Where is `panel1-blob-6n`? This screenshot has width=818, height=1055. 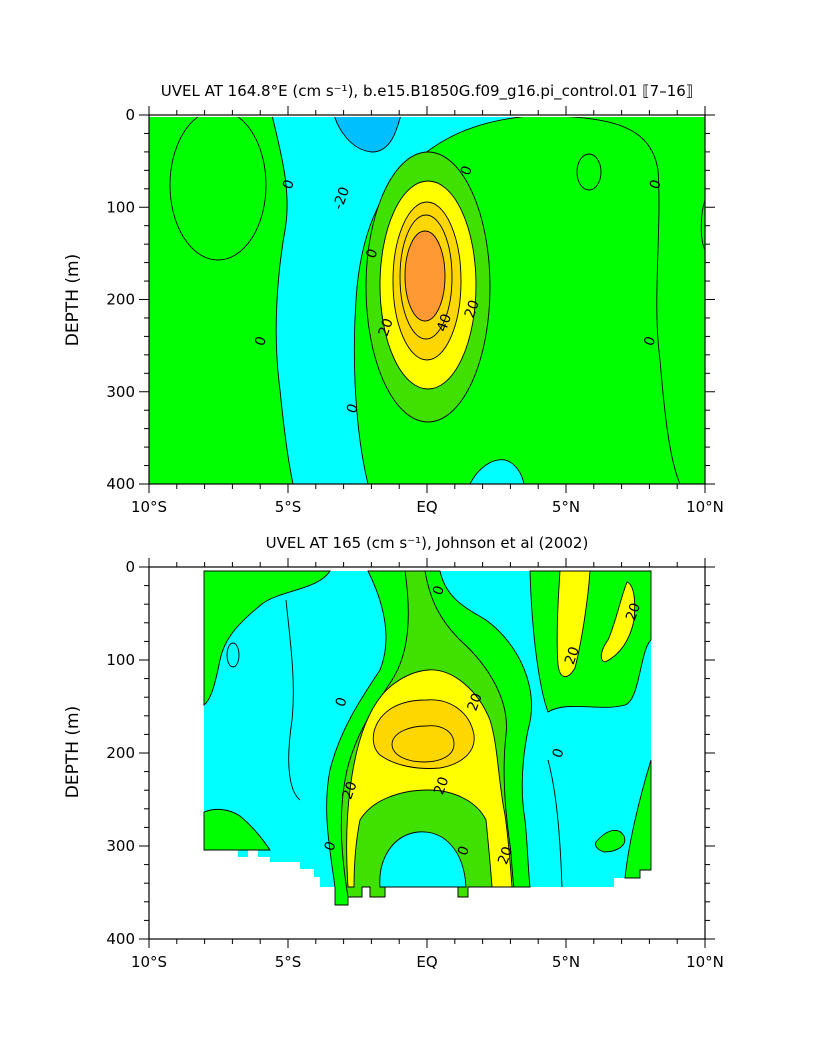 panel1-blob-6n is located at coordinates (589, 172).